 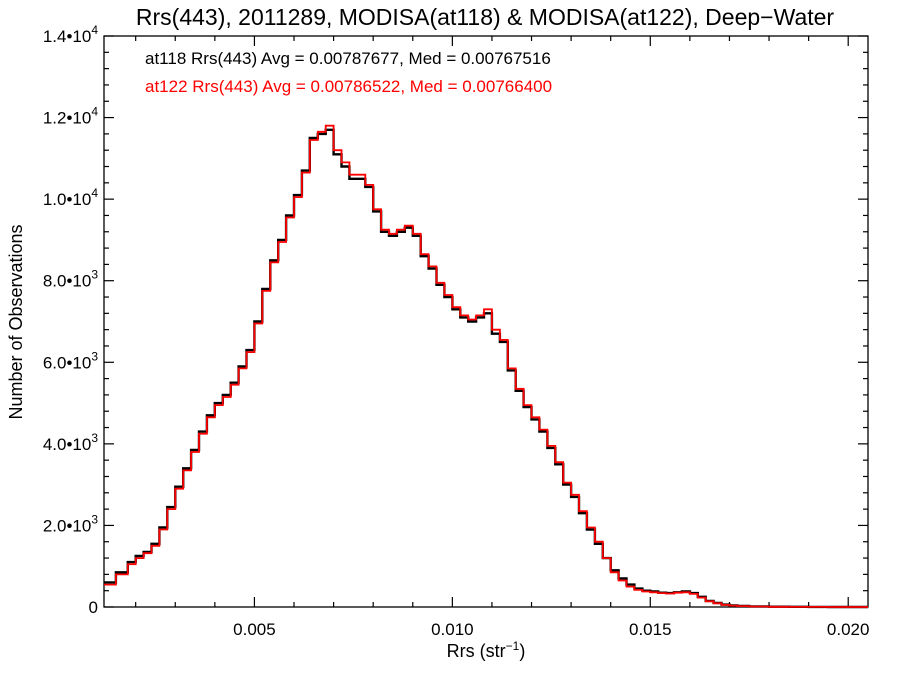 I want to click on x-axis-label: Rrs (str−1), so click(x=486, y=650).